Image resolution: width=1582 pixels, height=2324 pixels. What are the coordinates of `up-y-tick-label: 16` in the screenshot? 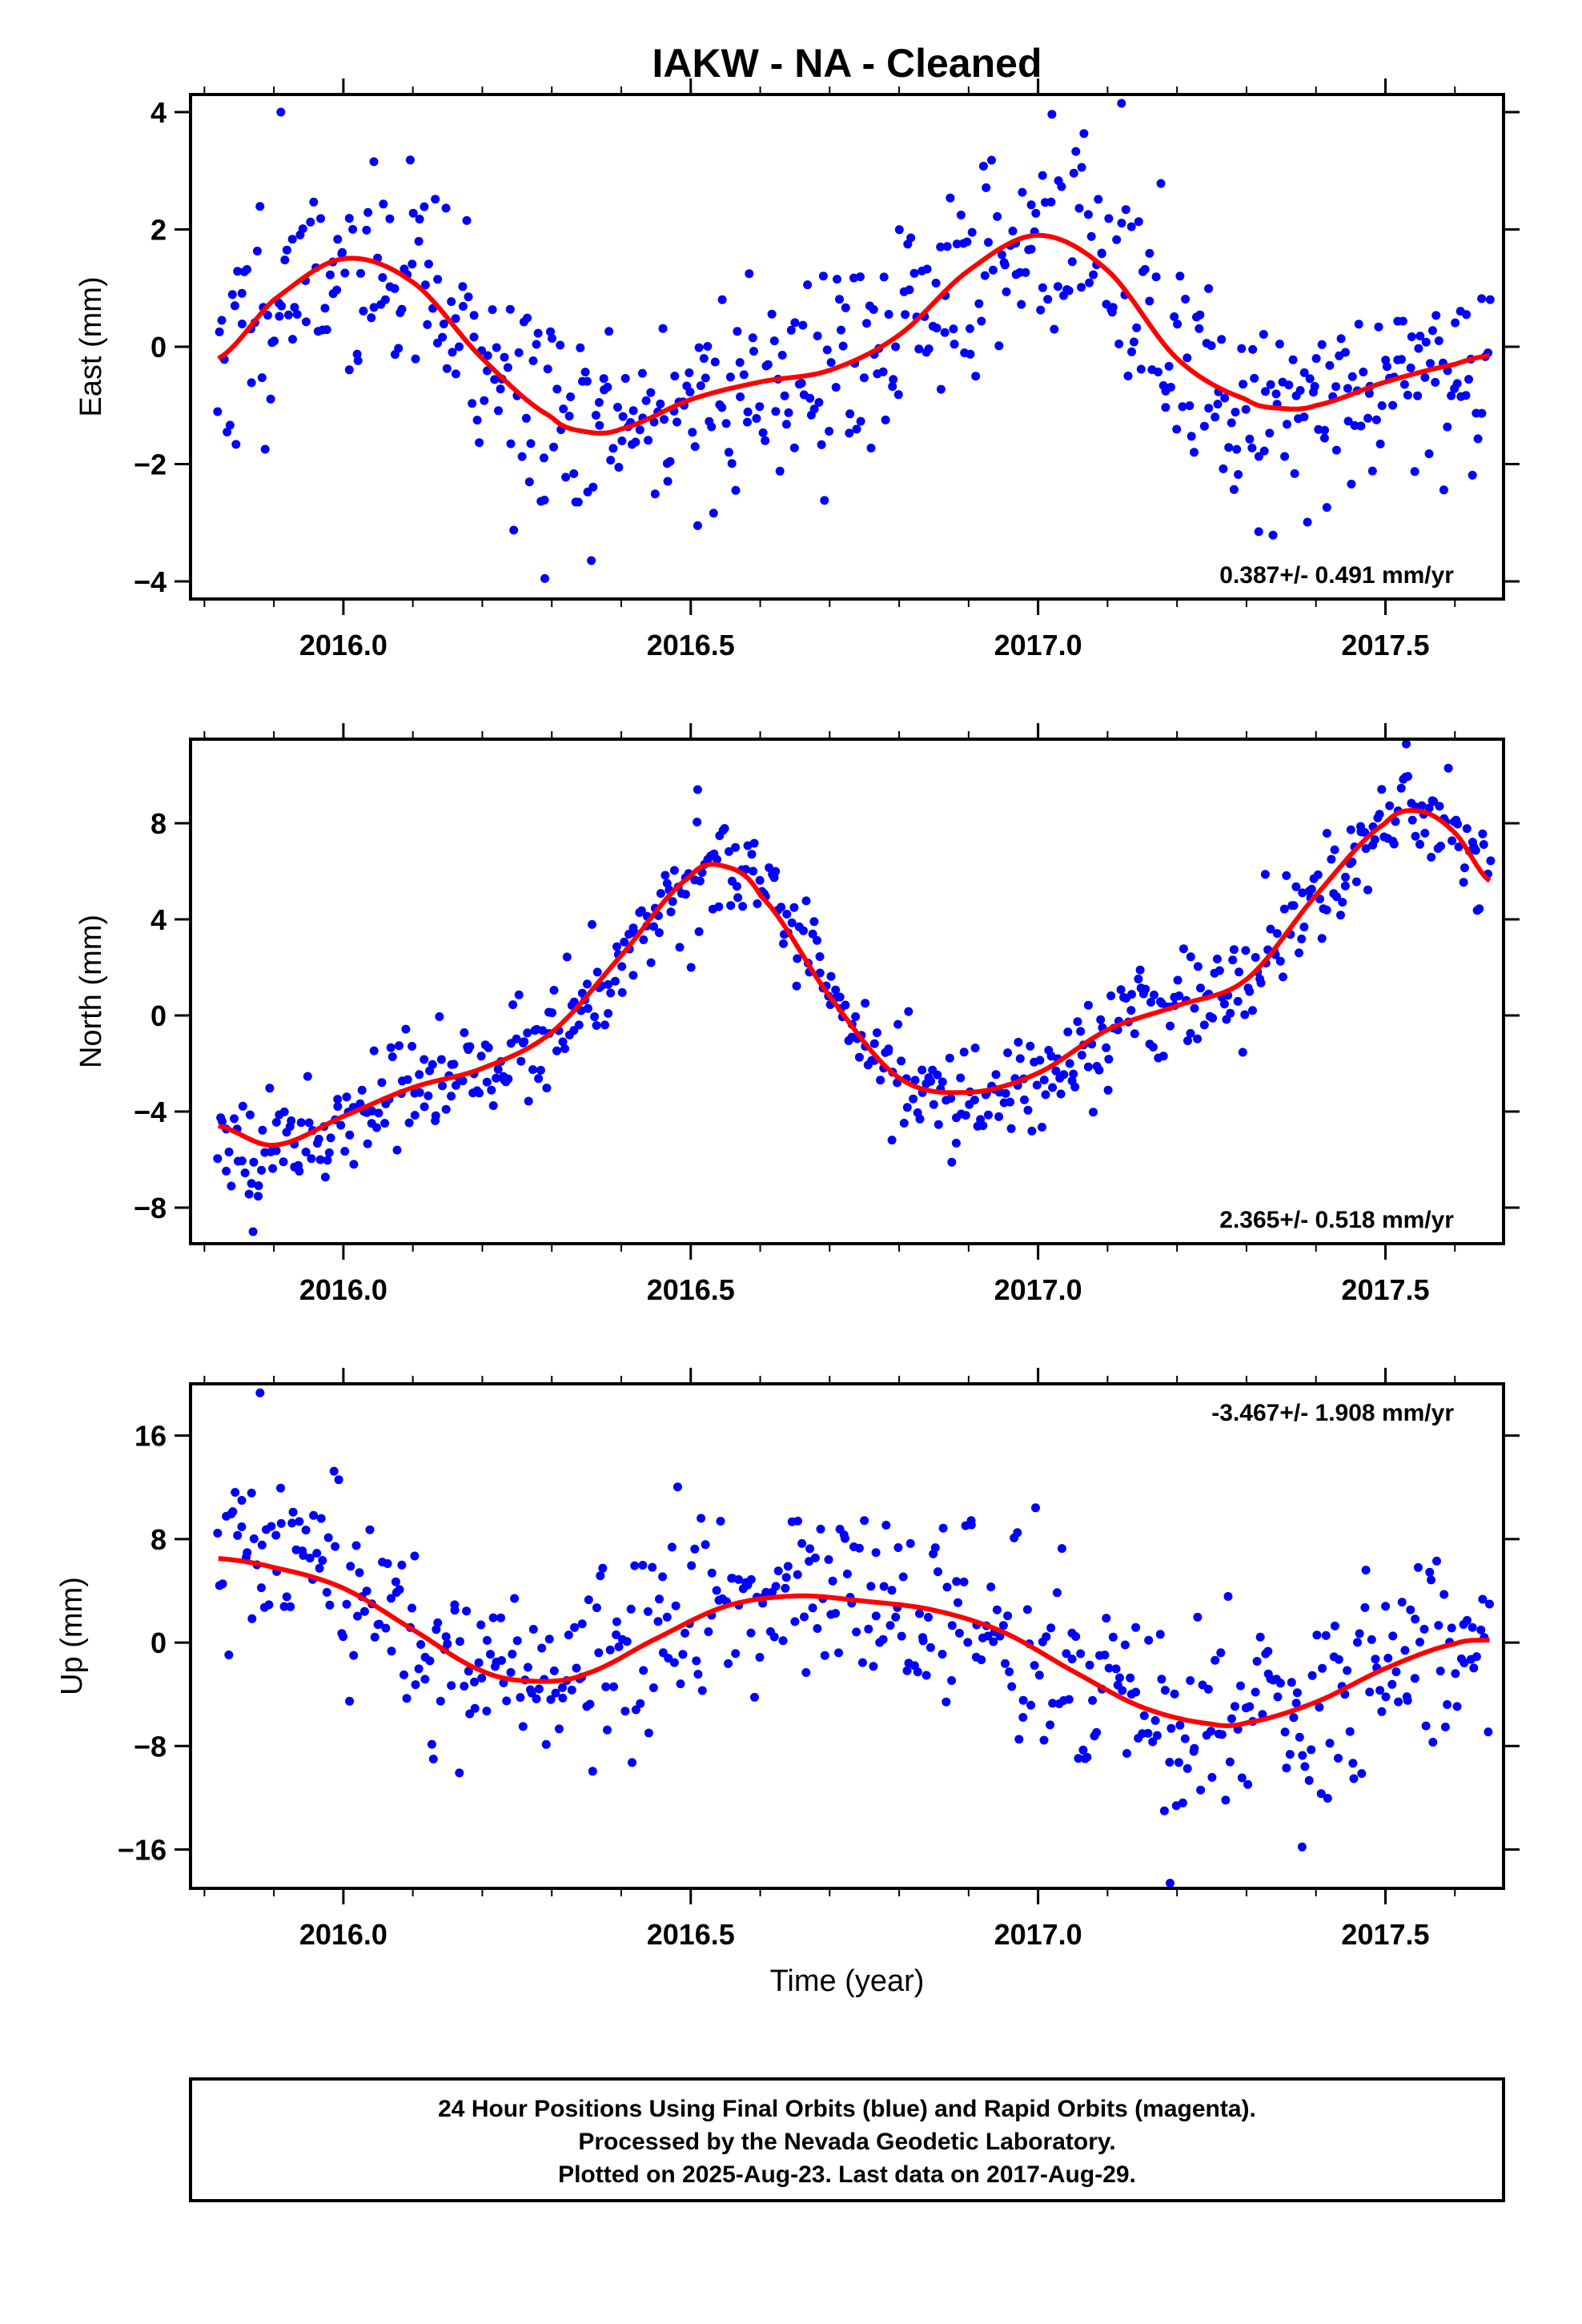 It's located at (151, 1436).